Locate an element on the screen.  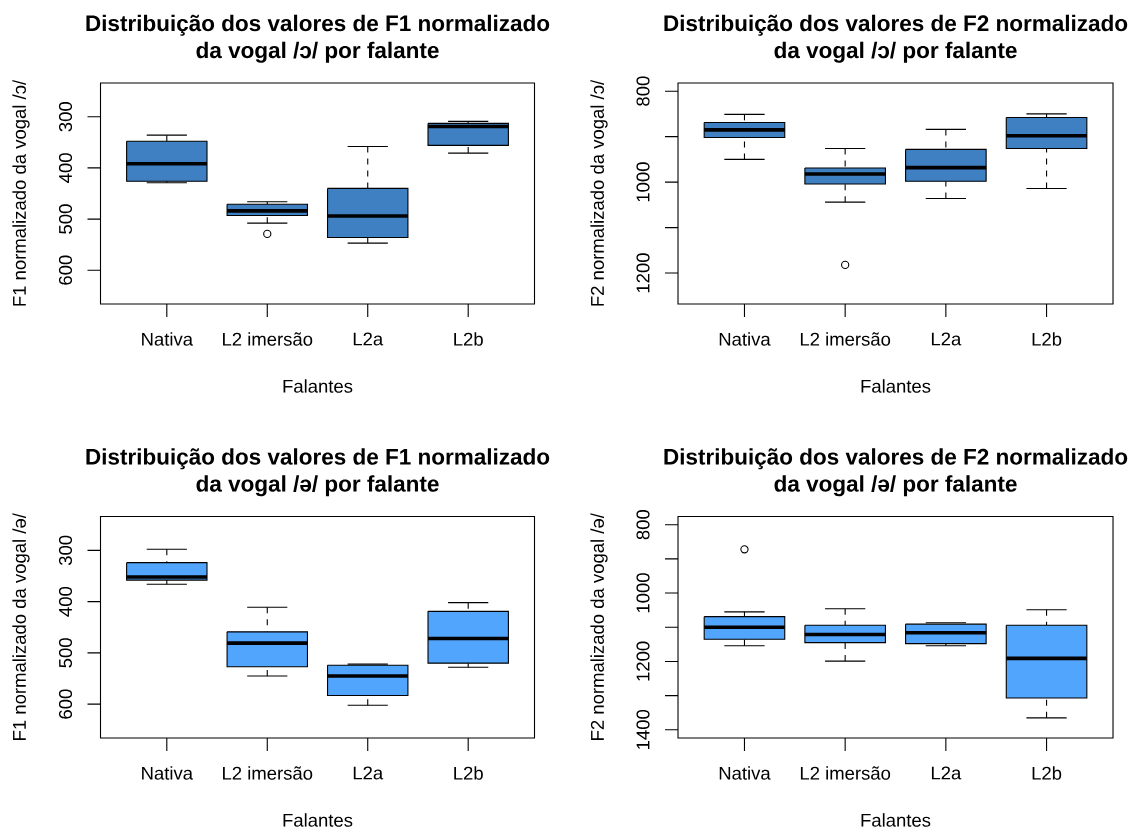
y-axis-title: F1 normalizado da vogal /ɔ/ is located at coordinates (21, 192).